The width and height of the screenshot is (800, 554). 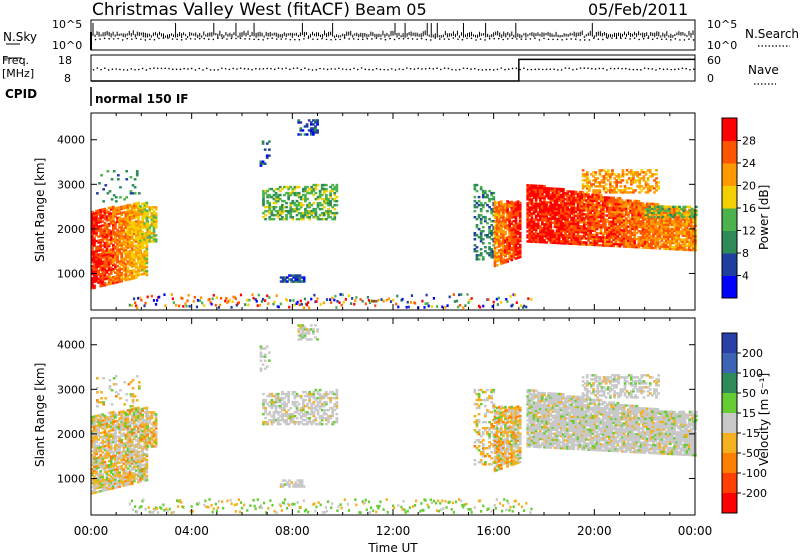 What do you see at coordinates (638, 9) in the screenshot?
I see `date-title: 05/Feb/2011` at bounding box center [638, 9].